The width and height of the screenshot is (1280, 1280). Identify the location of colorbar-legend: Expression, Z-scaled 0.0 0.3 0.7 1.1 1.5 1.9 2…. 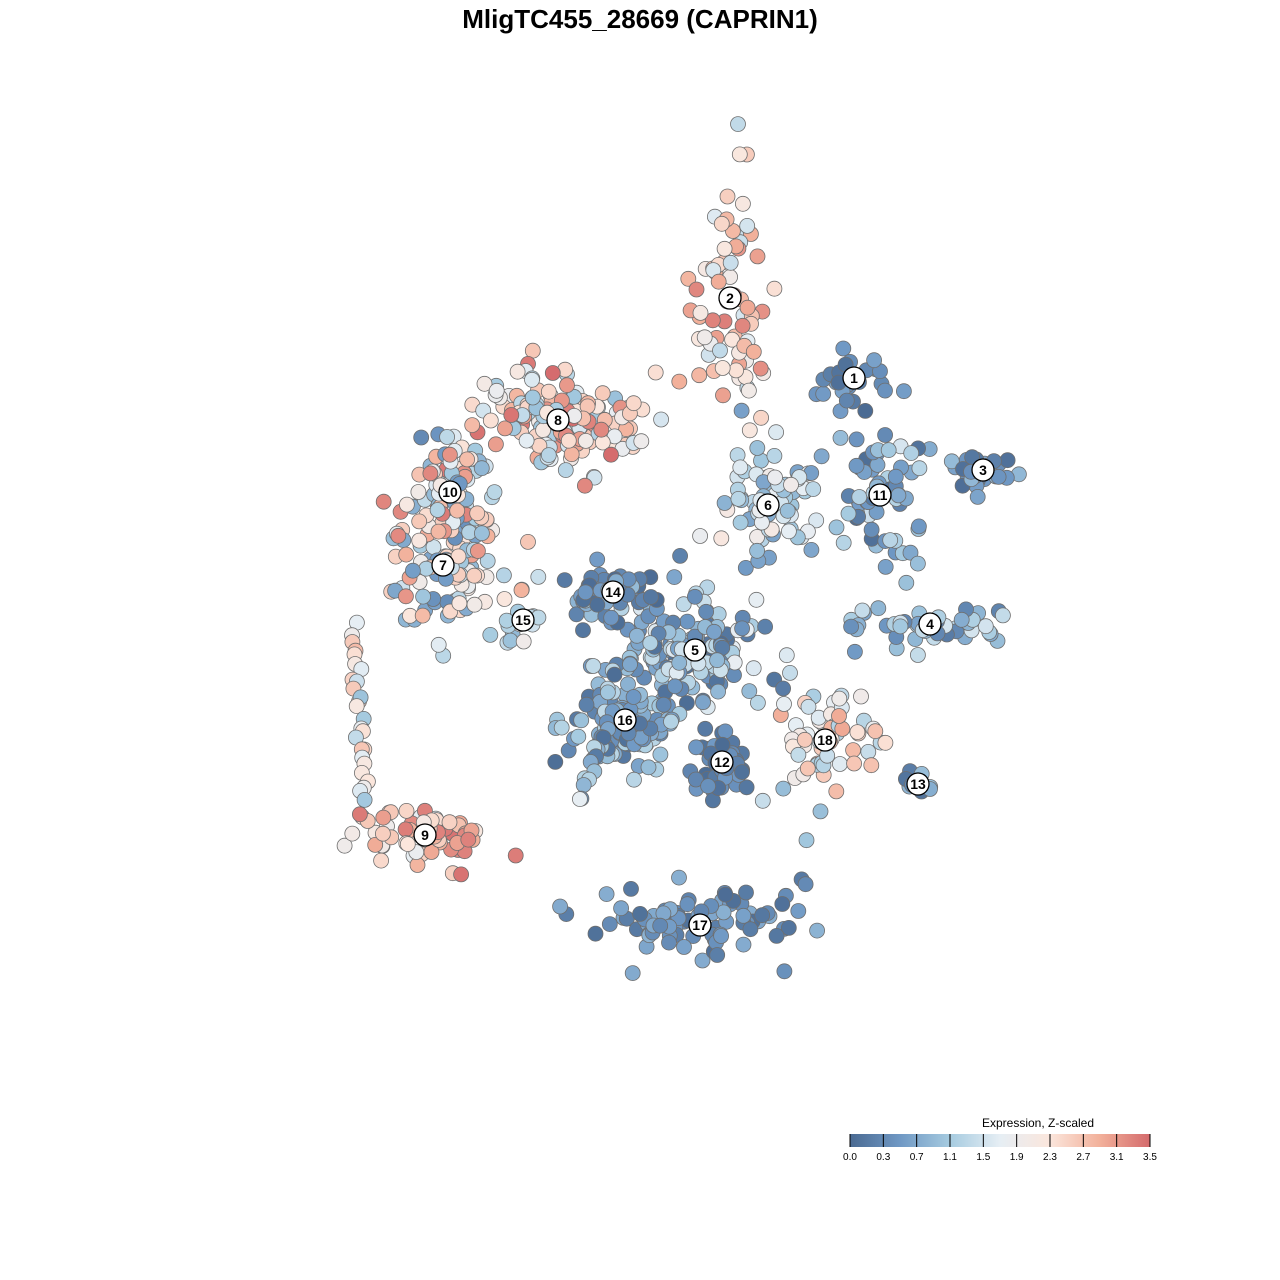
(1000, 1139).